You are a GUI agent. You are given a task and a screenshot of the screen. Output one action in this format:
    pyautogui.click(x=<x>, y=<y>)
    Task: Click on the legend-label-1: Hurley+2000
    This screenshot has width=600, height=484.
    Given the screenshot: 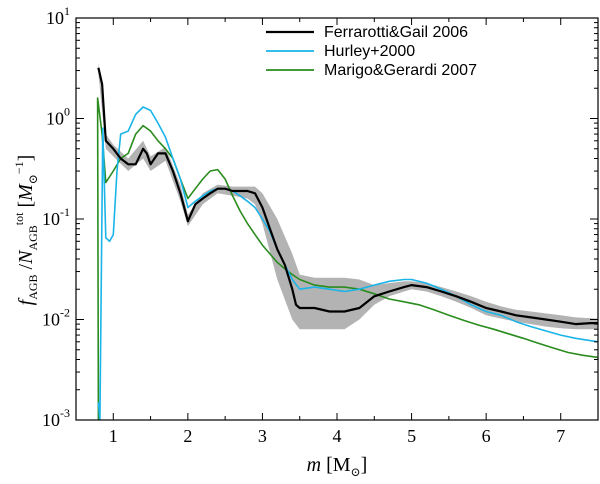 What is the action you would take?
    pyautogui.click(x=369, y=51)
    